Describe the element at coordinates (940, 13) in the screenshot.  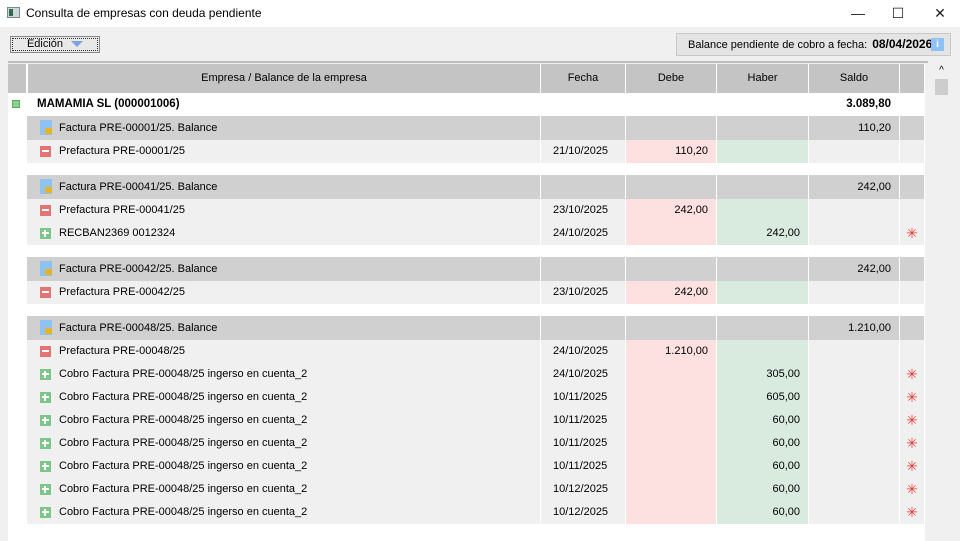
I see `close-button: ✕` at that location.